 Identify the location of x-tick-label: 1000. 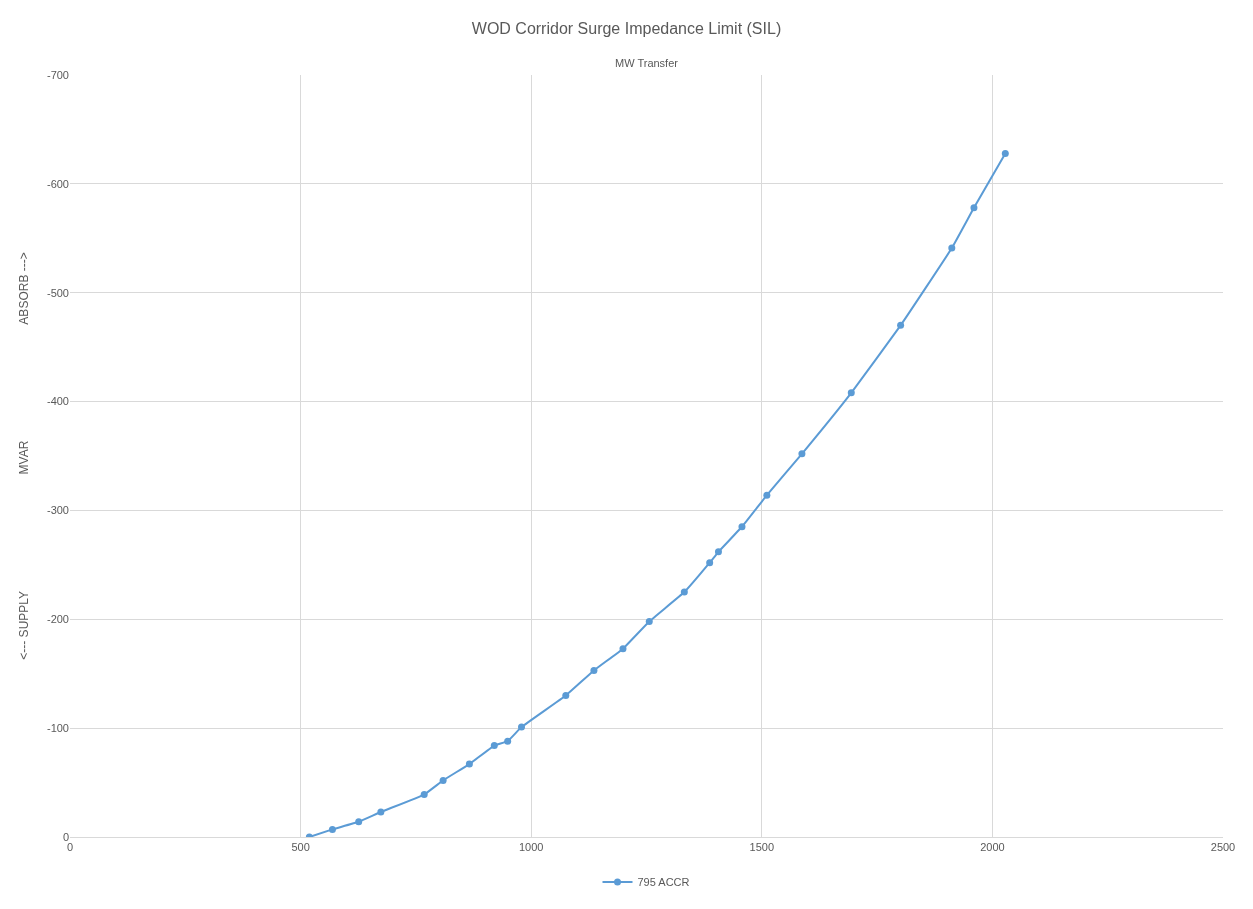
(531, 847).